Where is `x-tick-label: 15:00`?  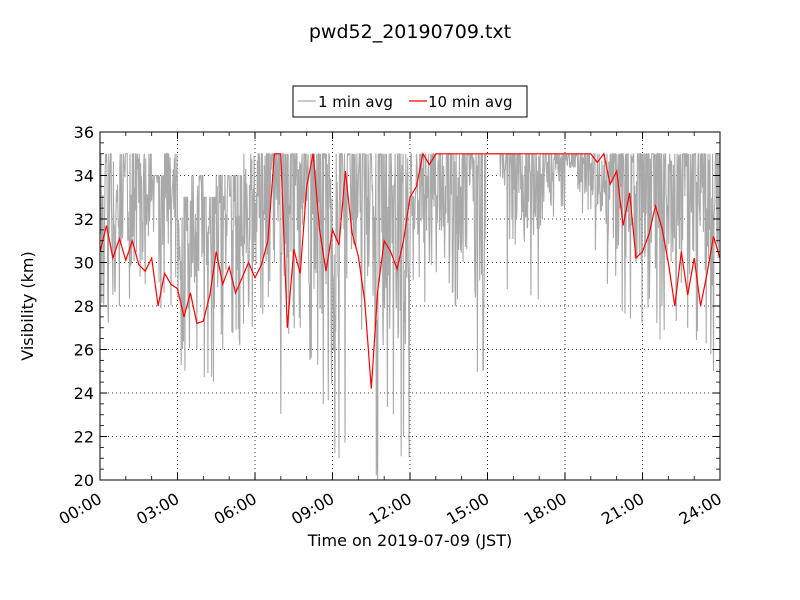
x-tick-label: 15:00 is located at coordinates (467, 509).